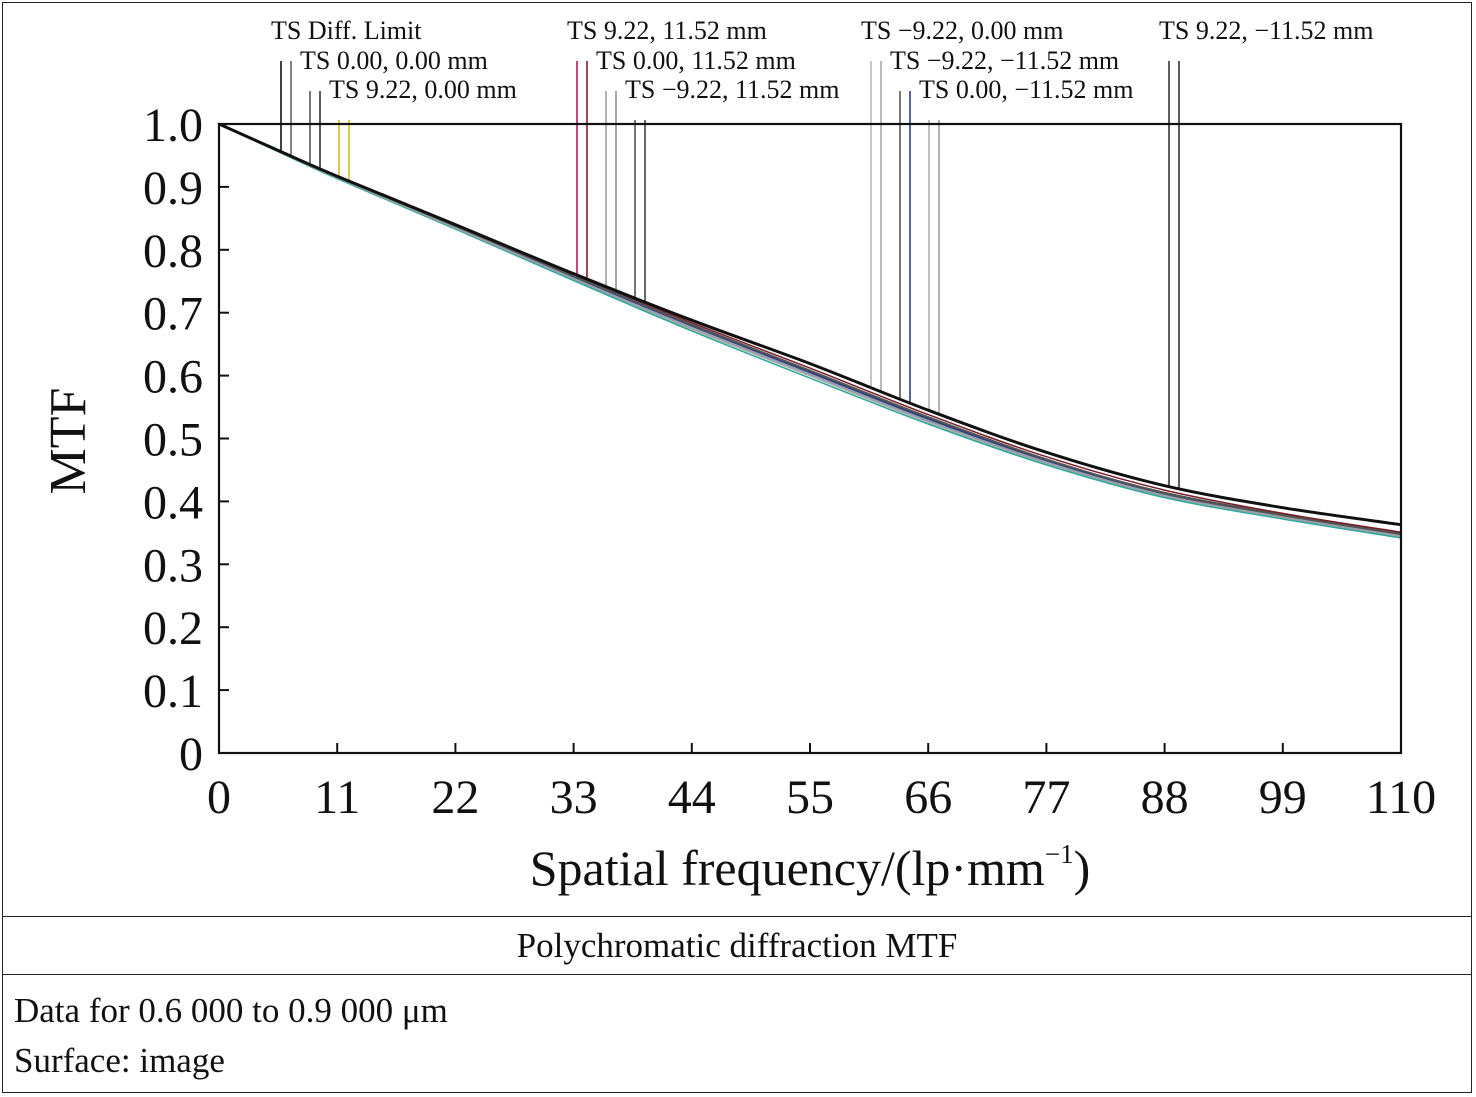  What do you see at coordinates (346, 30) in the screenshot?
I see `legend-label: TS Diff. Limit` at bounding box center [346, 30].